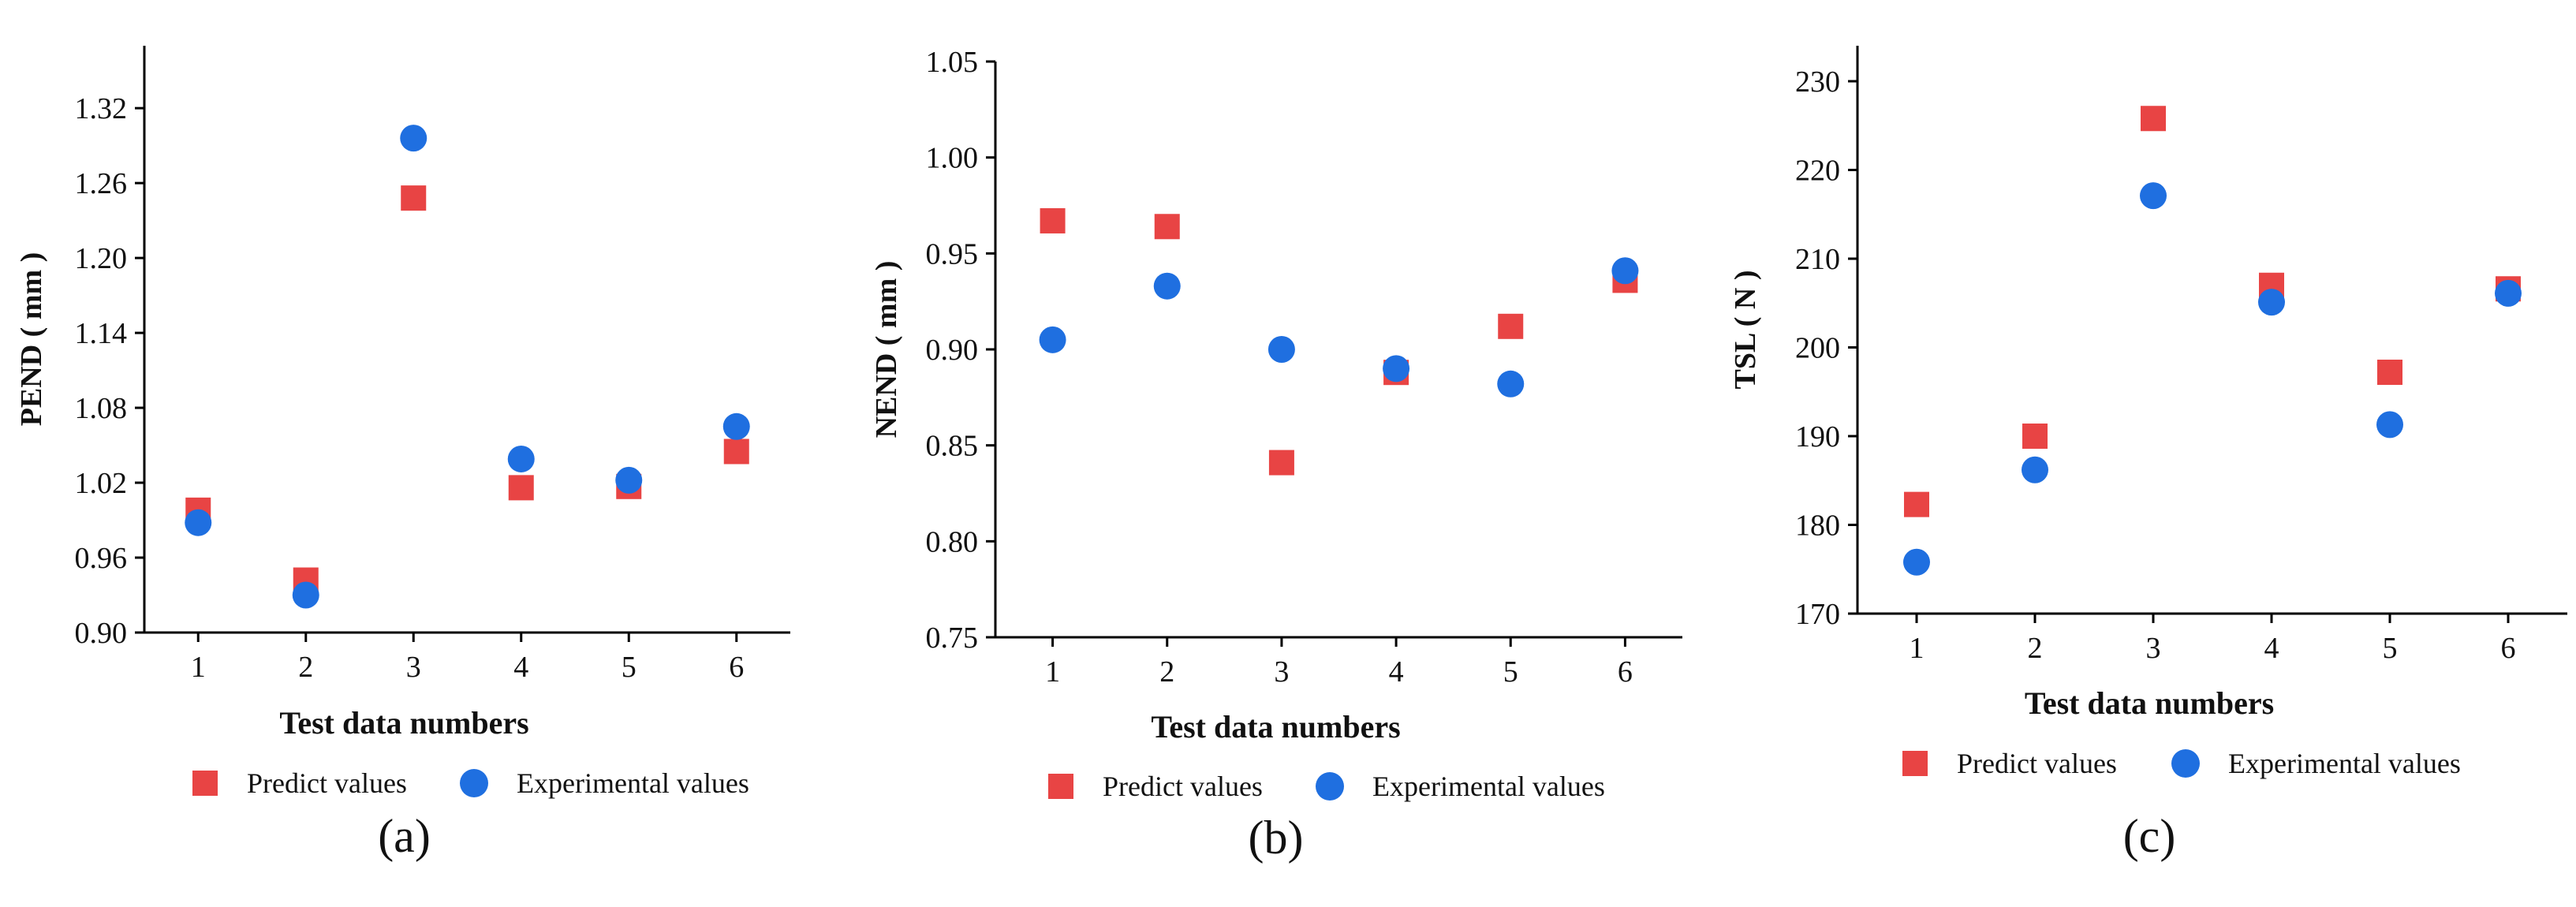  Describe the element at coordinates (2149, 836) in the screenshot. I see `panel-label: (c)` at that location.